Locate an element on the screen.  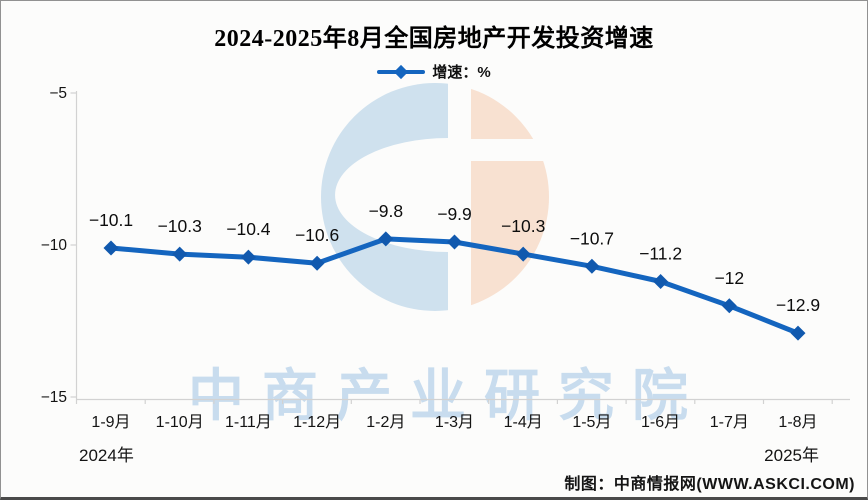
x-category-label: 1-2月 is located at coordinates (385, 422).